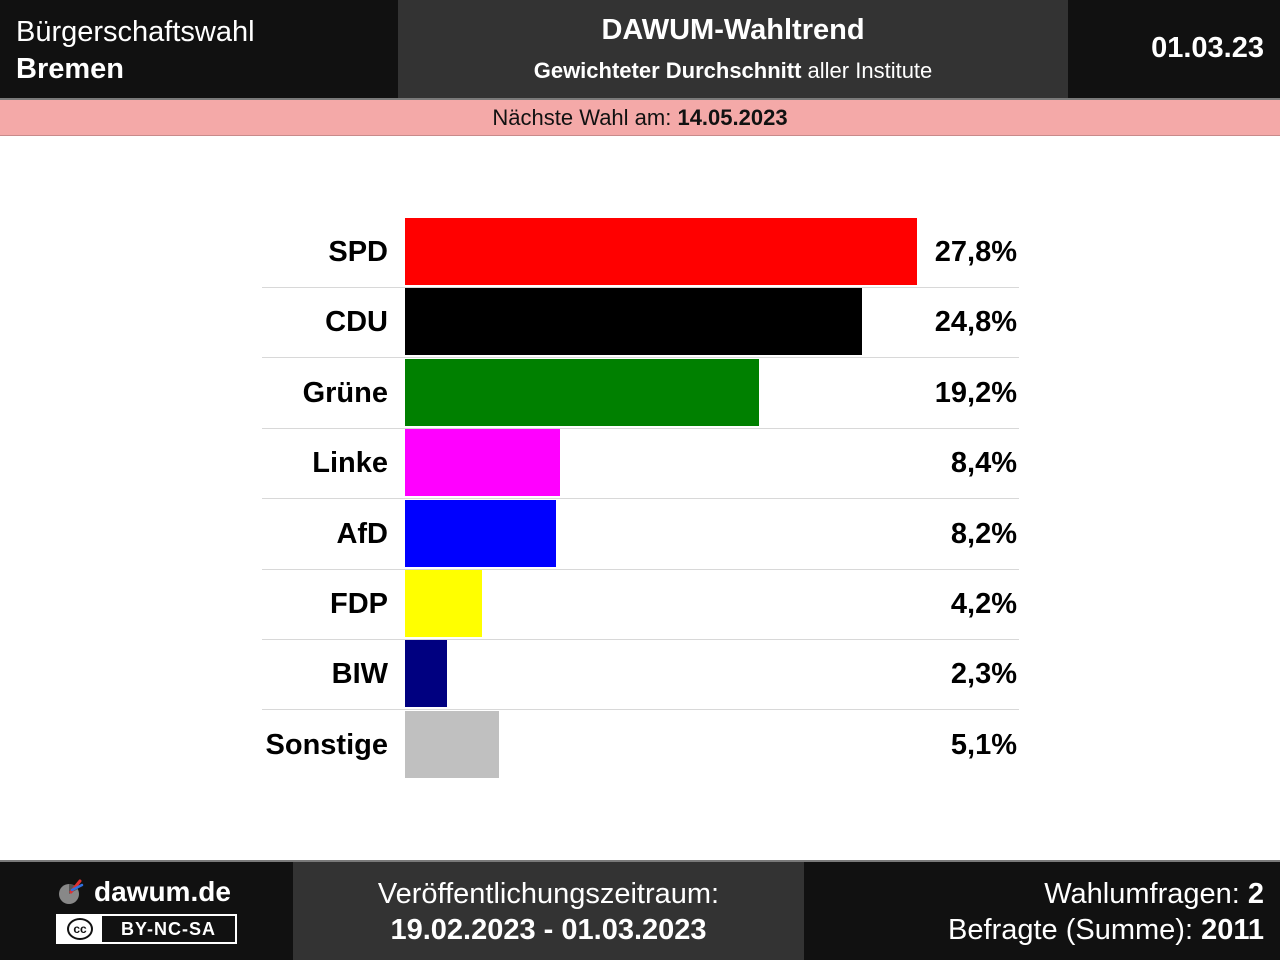  I want to click on chart-row: FDP 4,2%, so click(640, 604).